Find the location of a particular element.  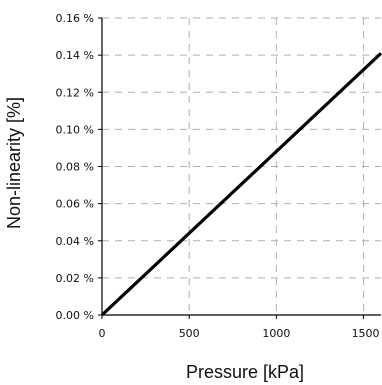

y-tick-label-7: 0.14 % is located at coordinates (75, 55).